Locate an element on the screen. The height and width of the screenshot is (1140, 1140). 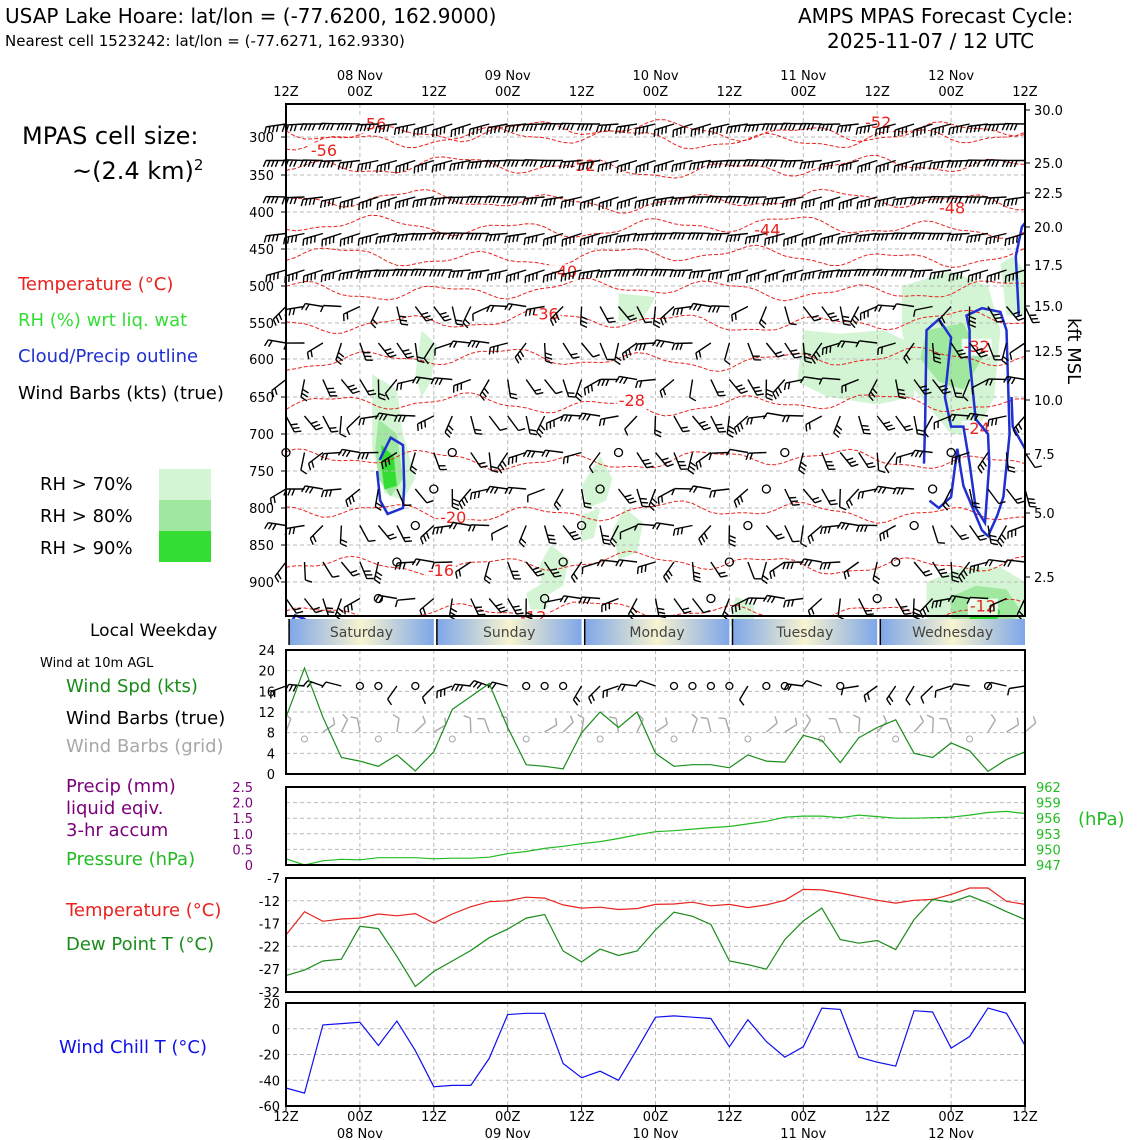
pressure-tick-label: 953 is located at coordinates (1048, 835).